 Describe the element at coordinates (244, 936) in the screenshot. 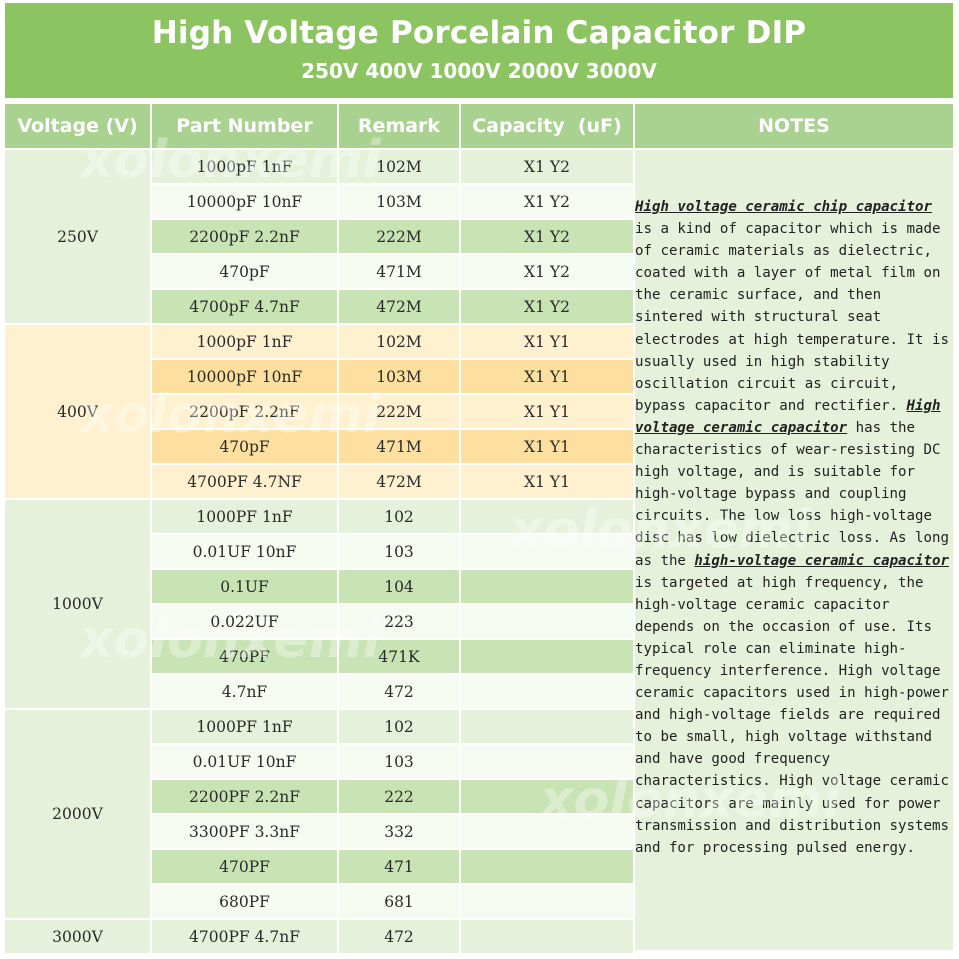

I see `part-number-cell: 4700PF 4.7nF` at that location.